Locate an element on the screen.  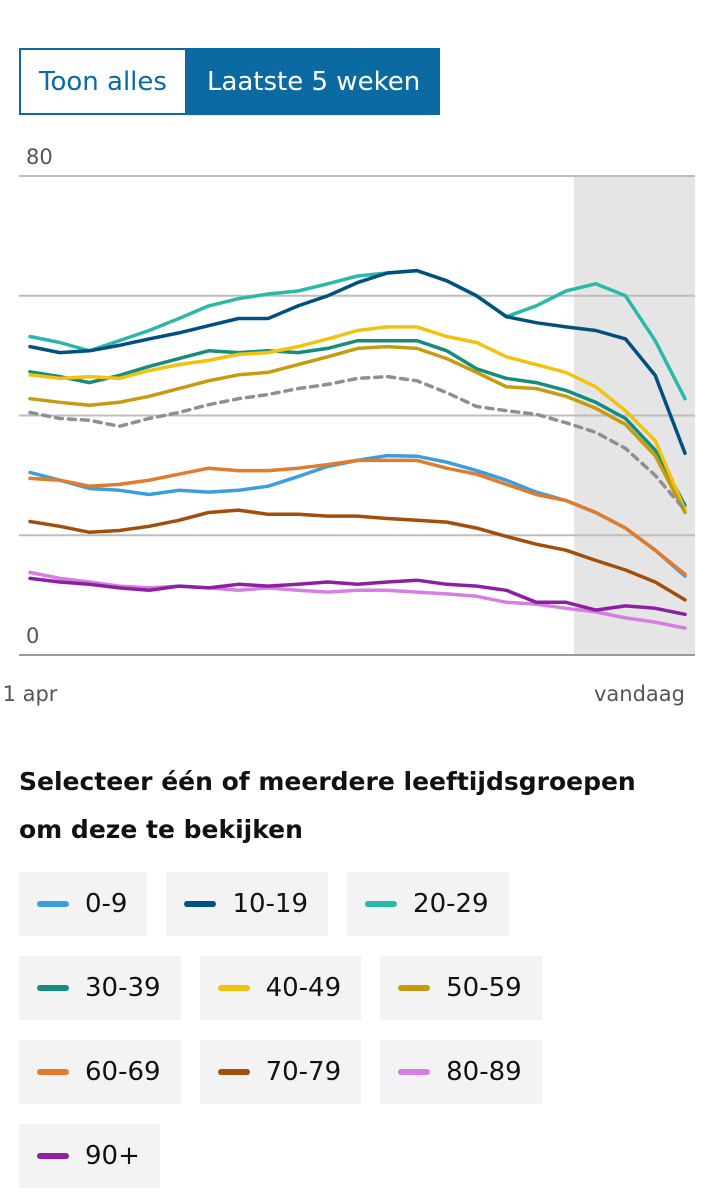
y-tick-label: 0 is located at coordinates (32, 636).